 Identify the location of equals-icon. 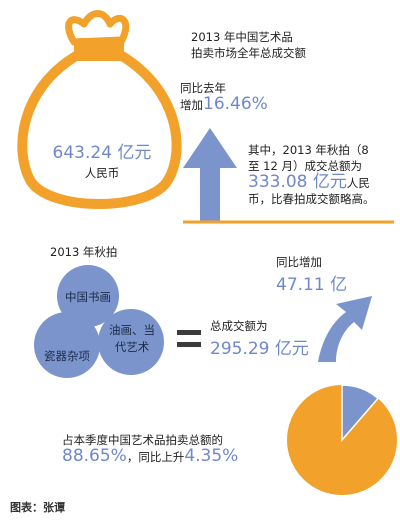
(189, 338).